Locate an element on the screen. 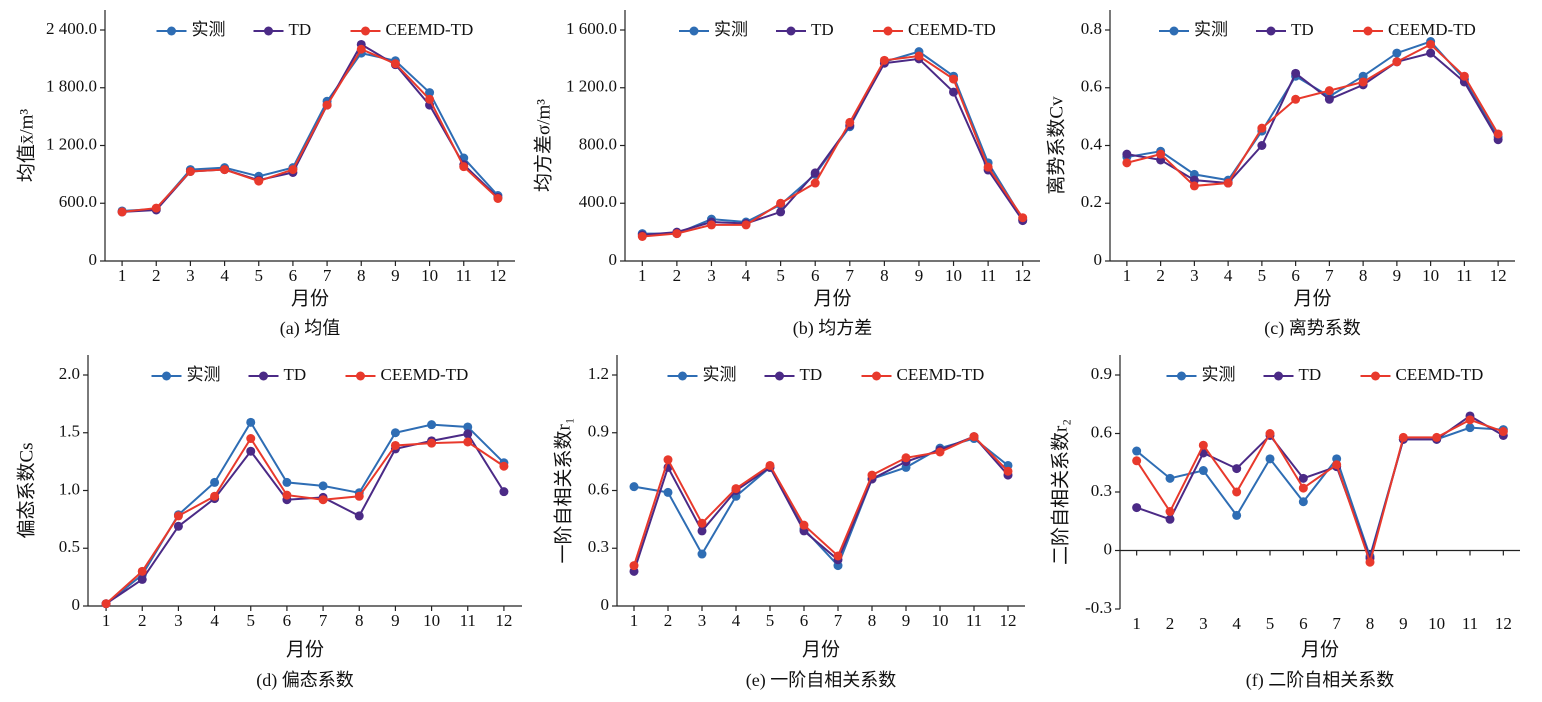 The image size is (1542, 702). y-axis-label: 离势系数Cv is located at coordinates (1056, 145).